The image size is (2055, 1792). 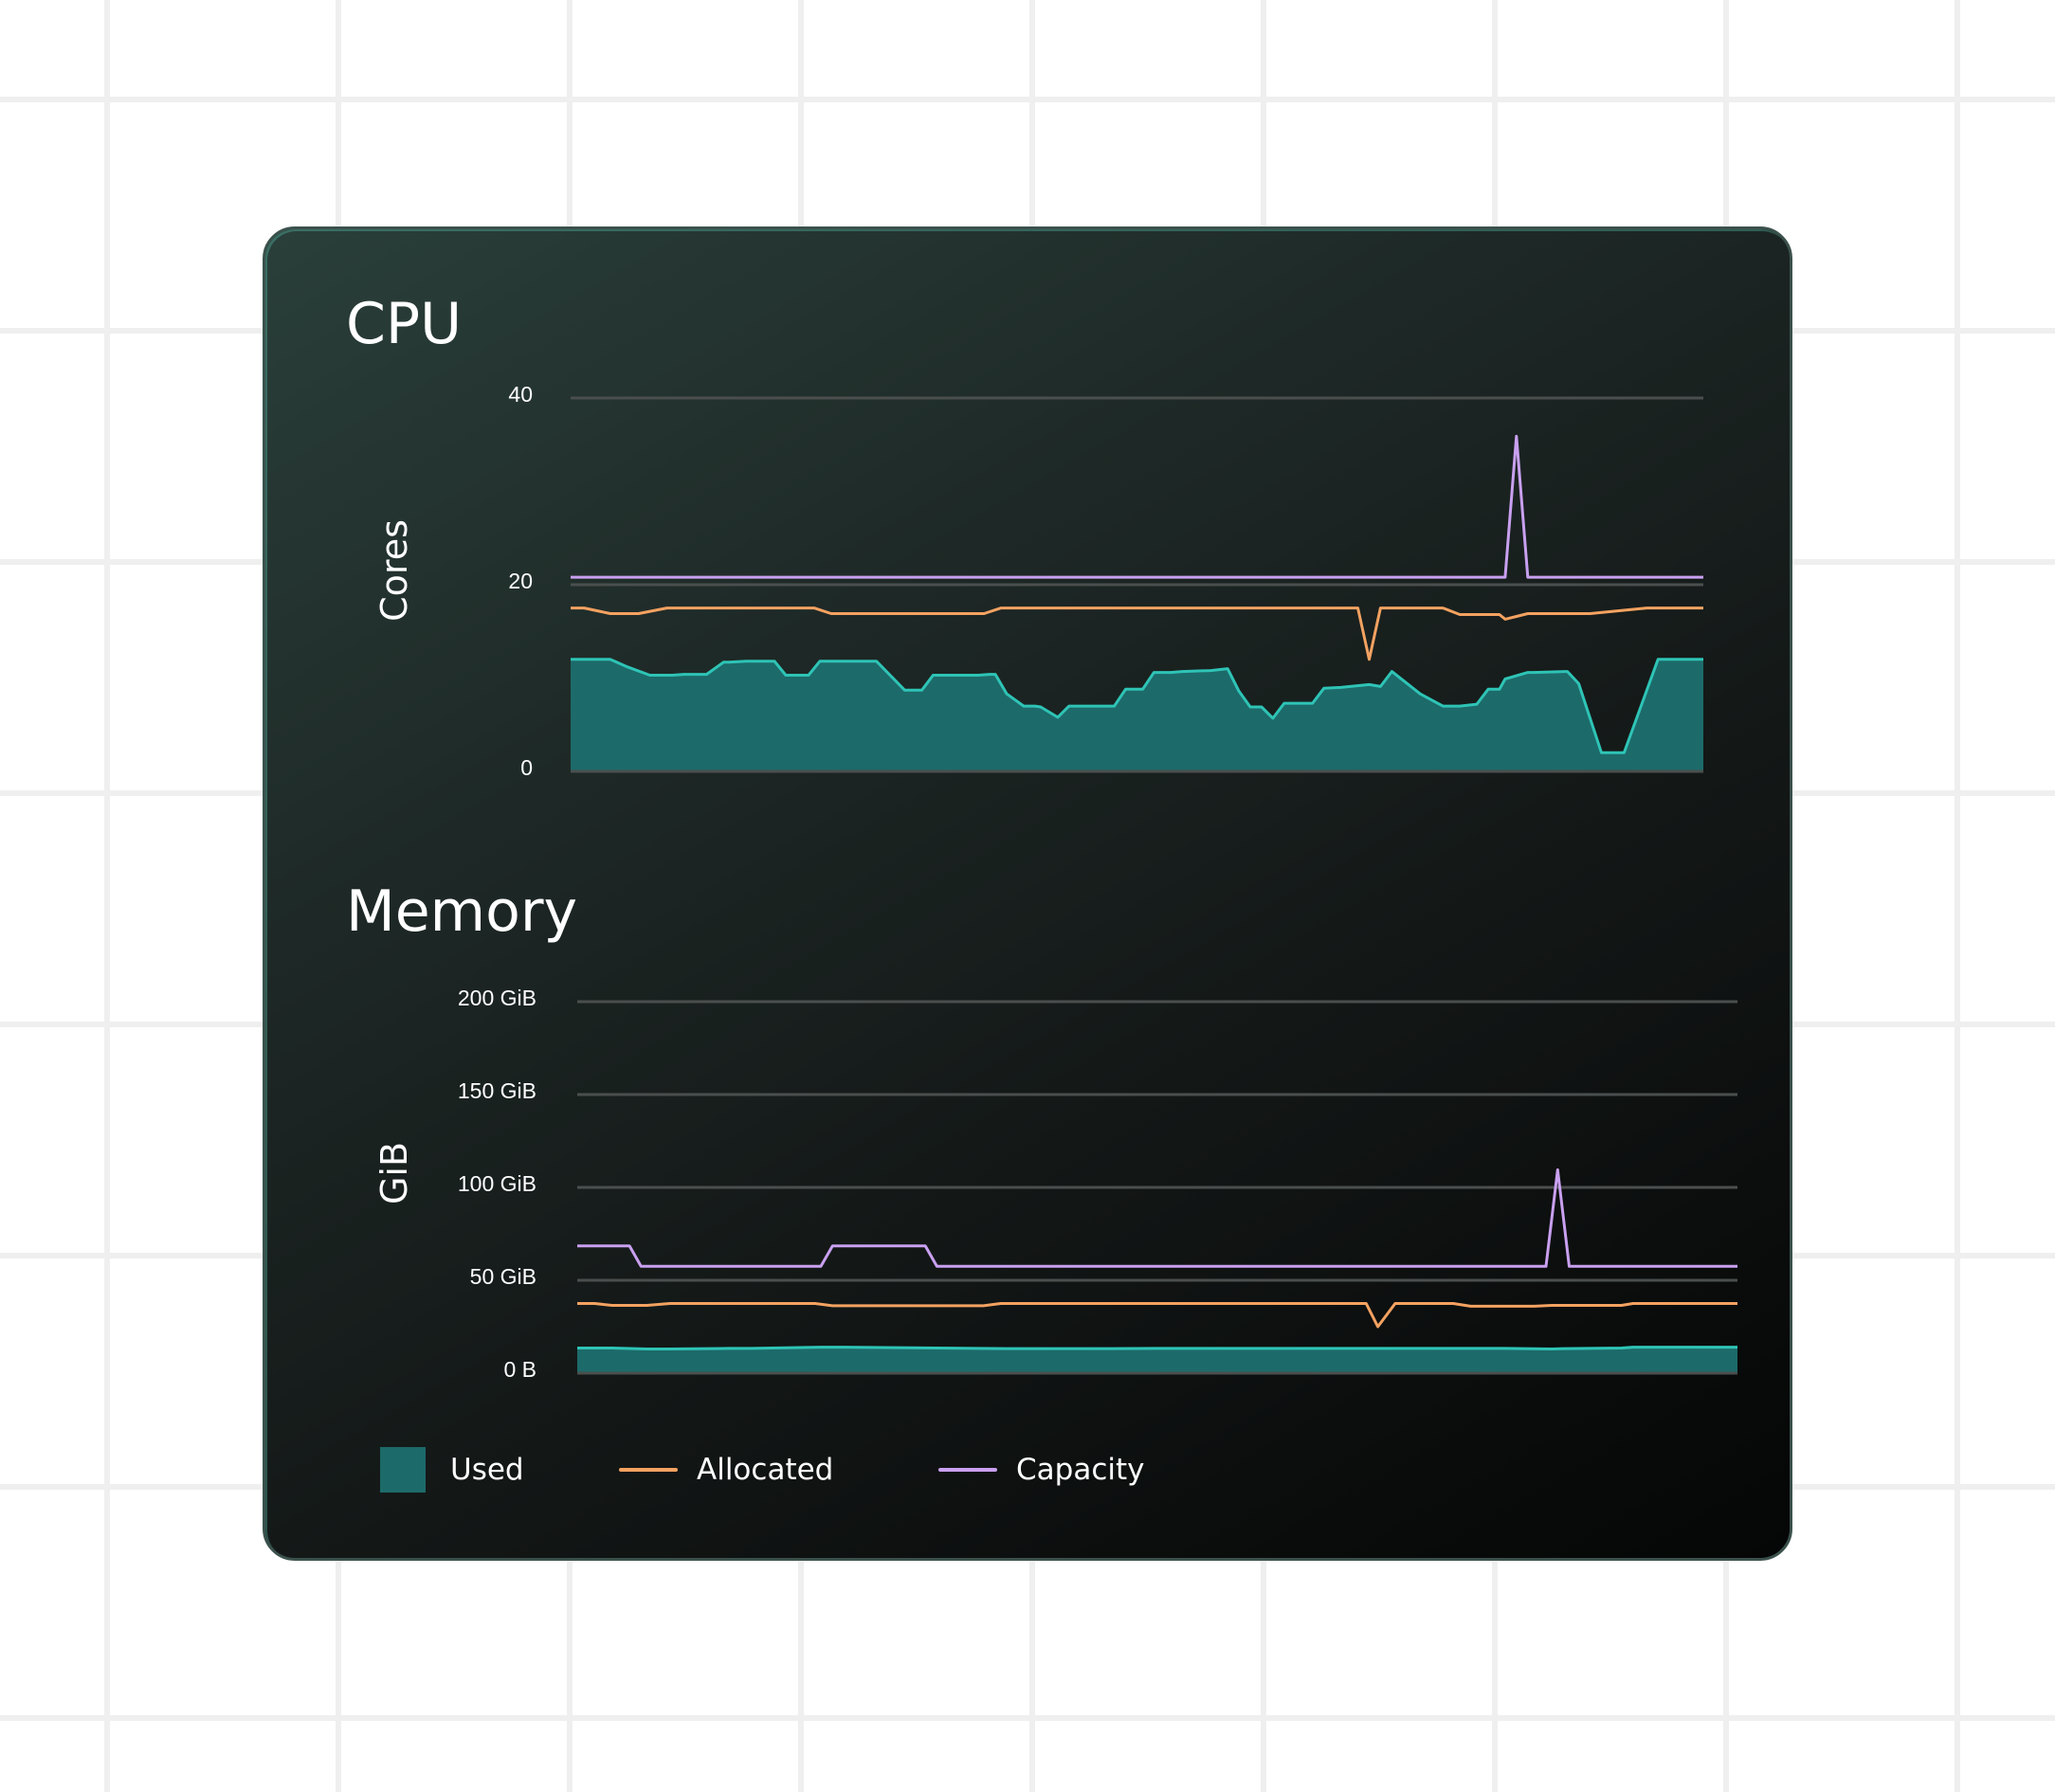 I want to click on legend-used-label: Used, so click(x=487, y=1470).